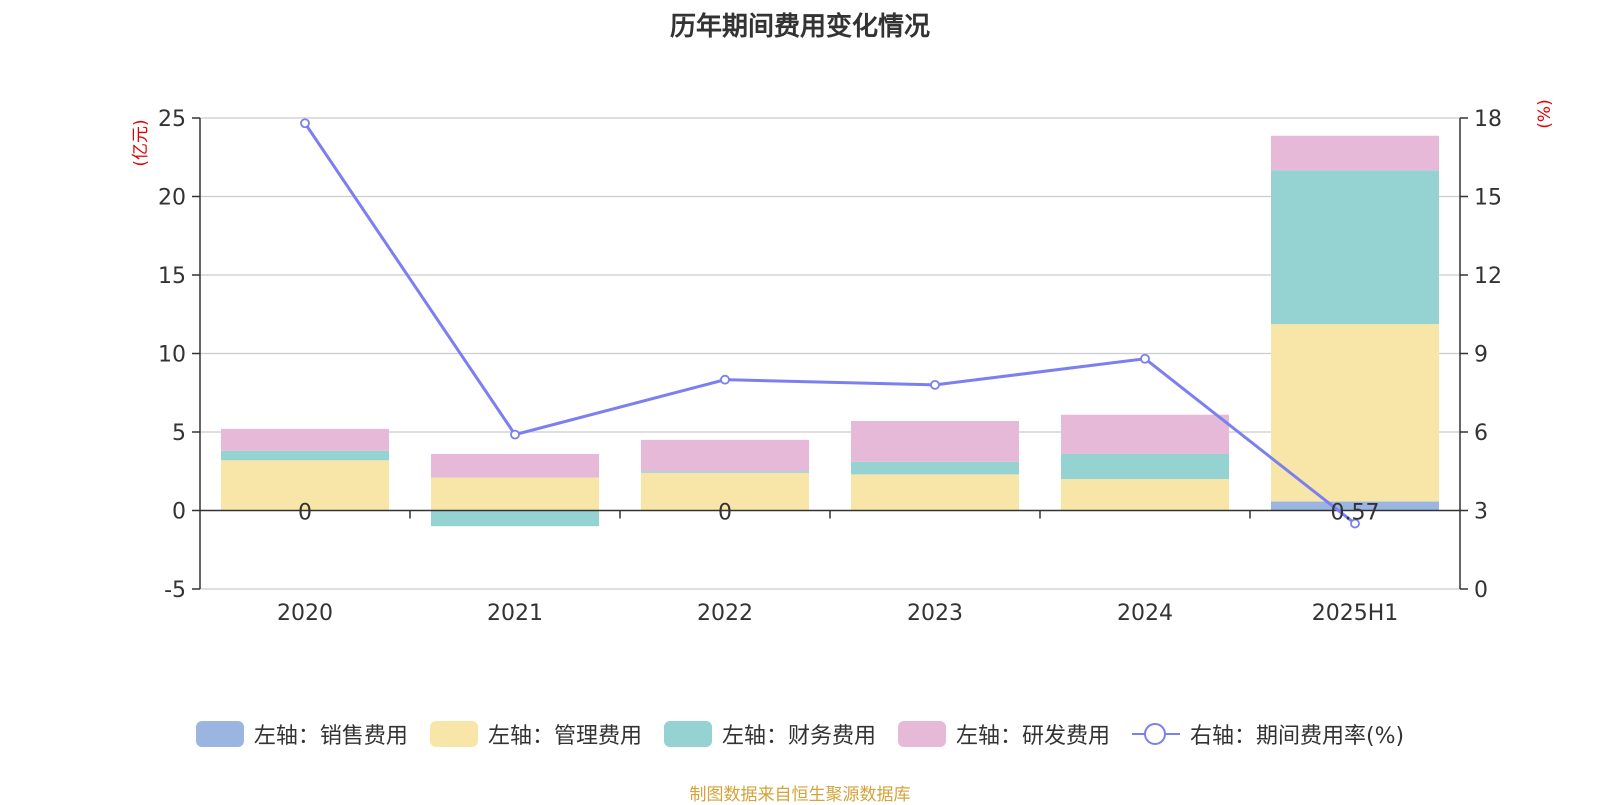 The width and height of the screenshot is (1600, 805). I want to click on right-tick-label: 18, so click(1488, 119).